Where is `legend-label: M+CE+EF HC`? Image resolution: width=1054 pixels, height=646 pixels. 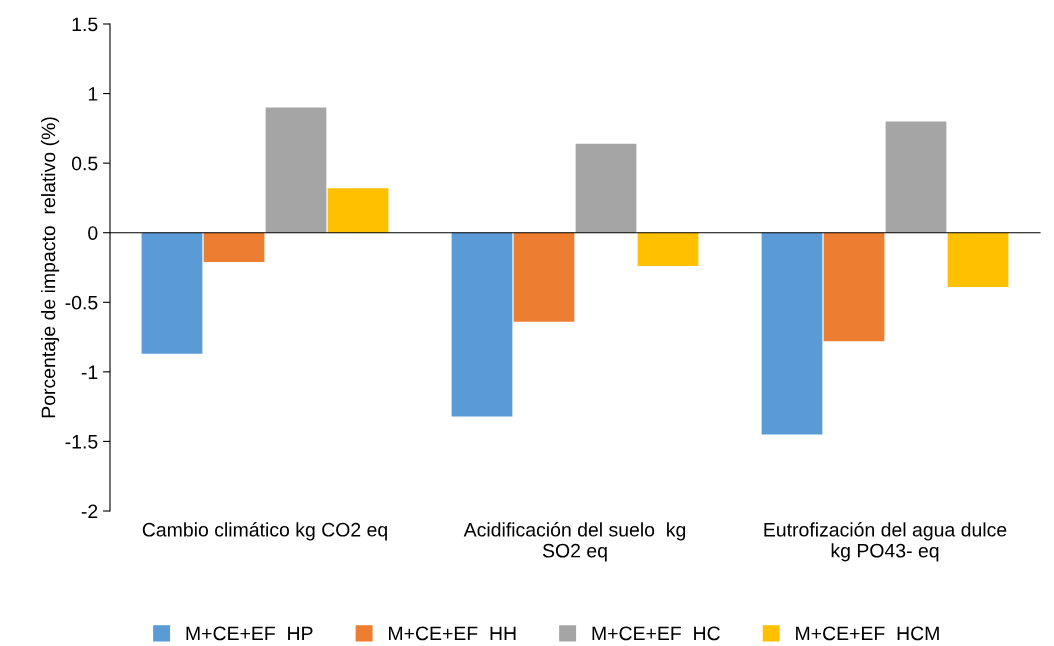 legend-label: M+CE+EF HC is located at coordinates (656, 633).